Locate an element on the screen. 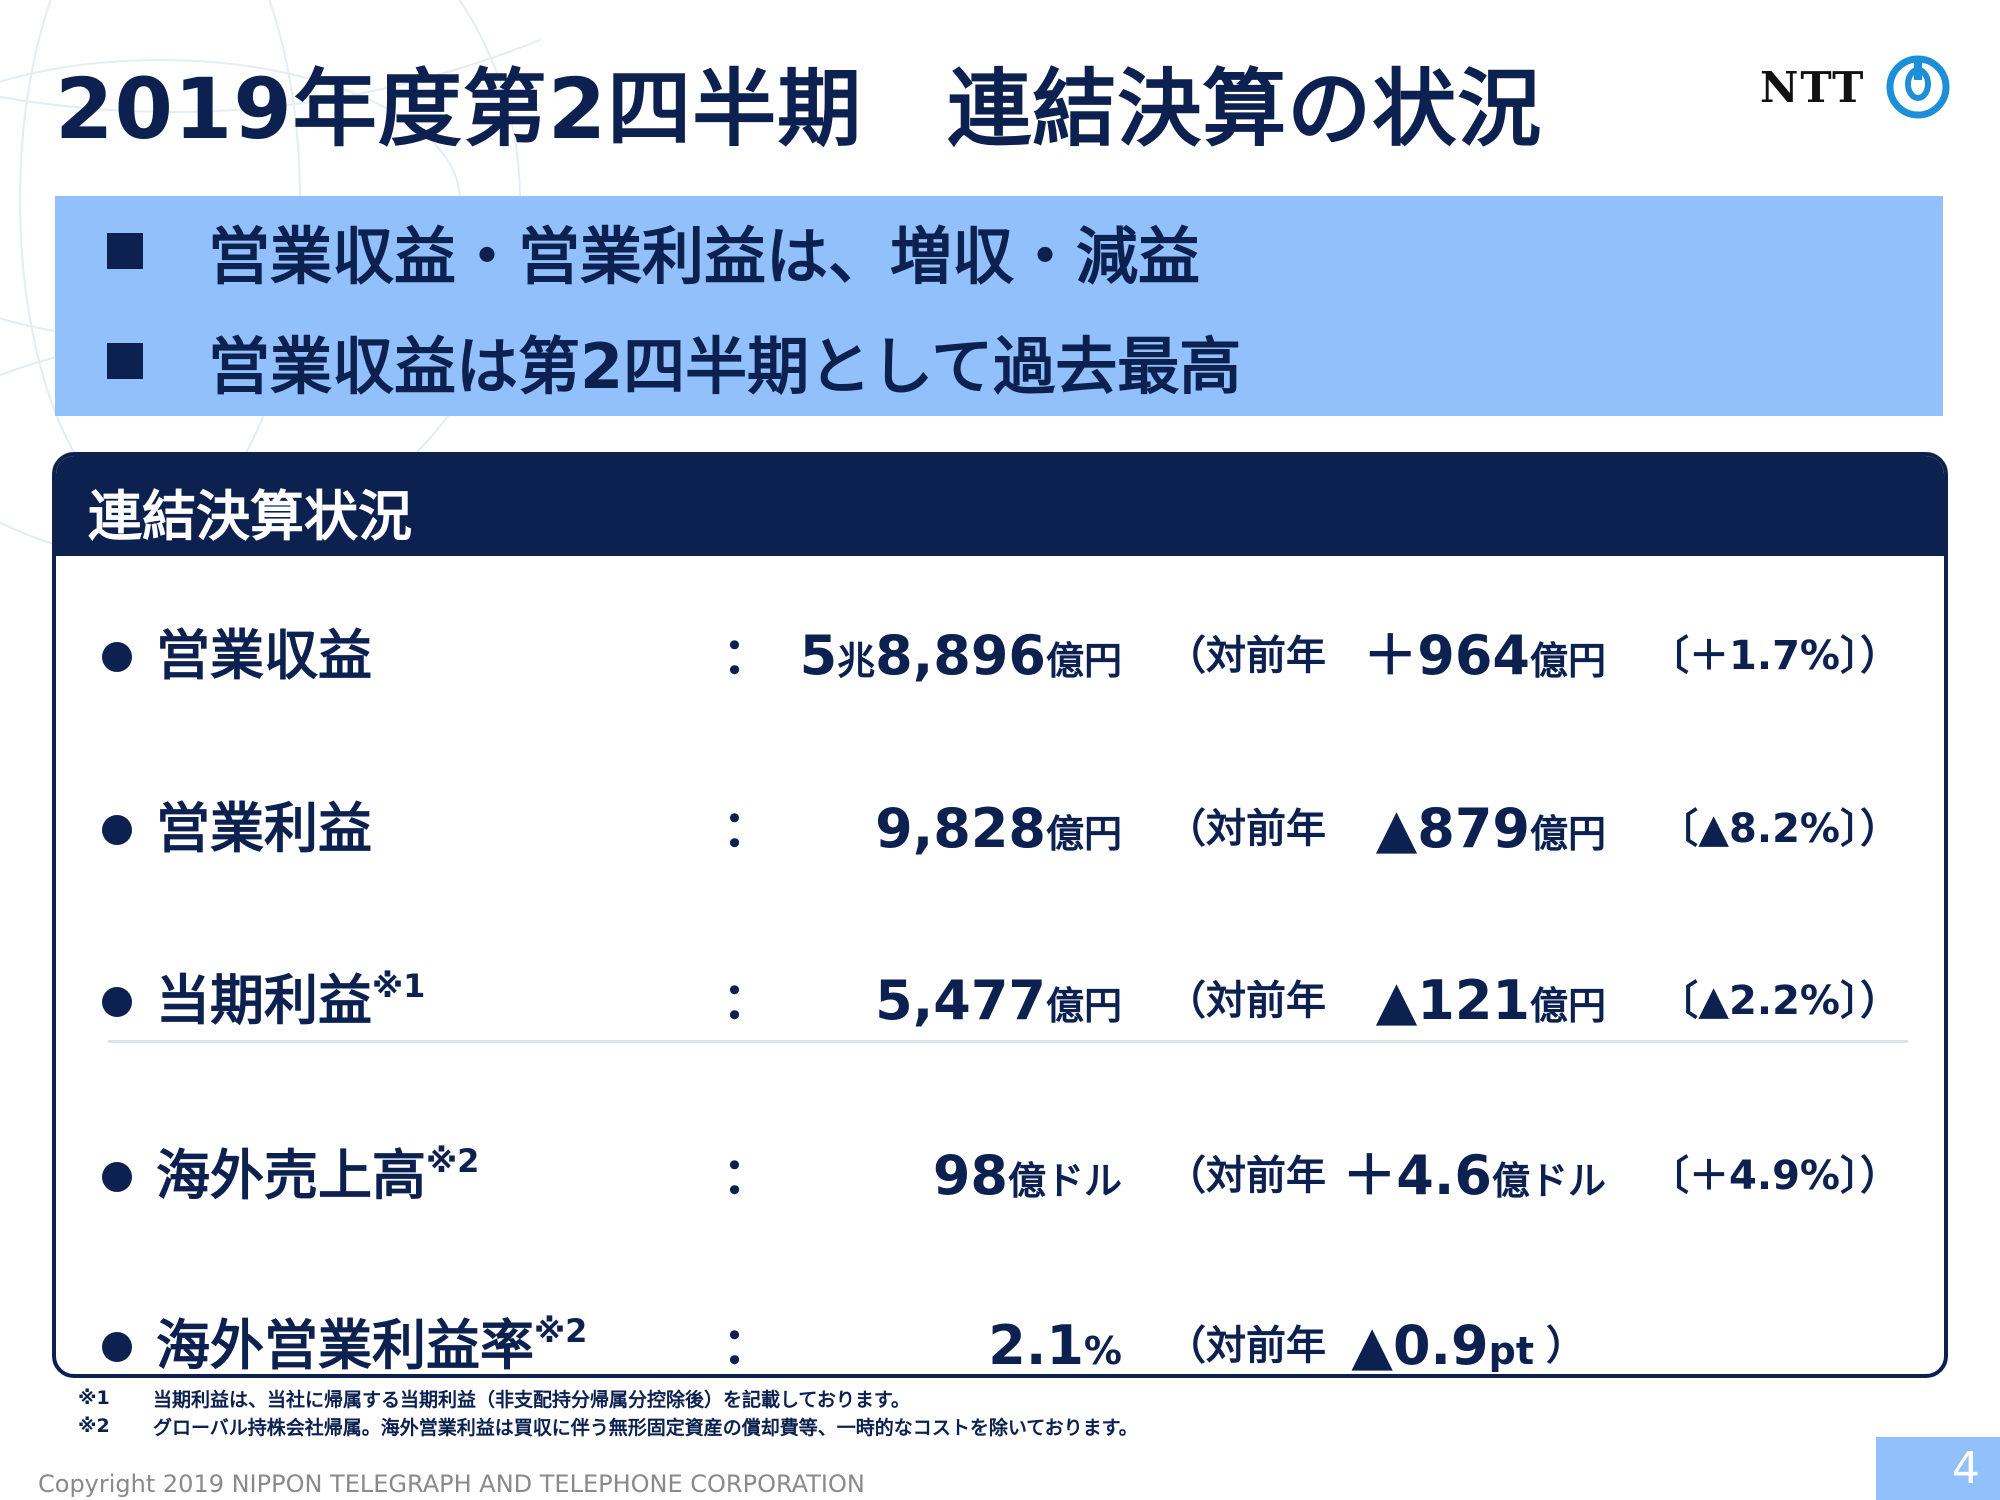  summary-item: 営業収益・営業利益は、増収・減益 is located at coordinates (627, 251).